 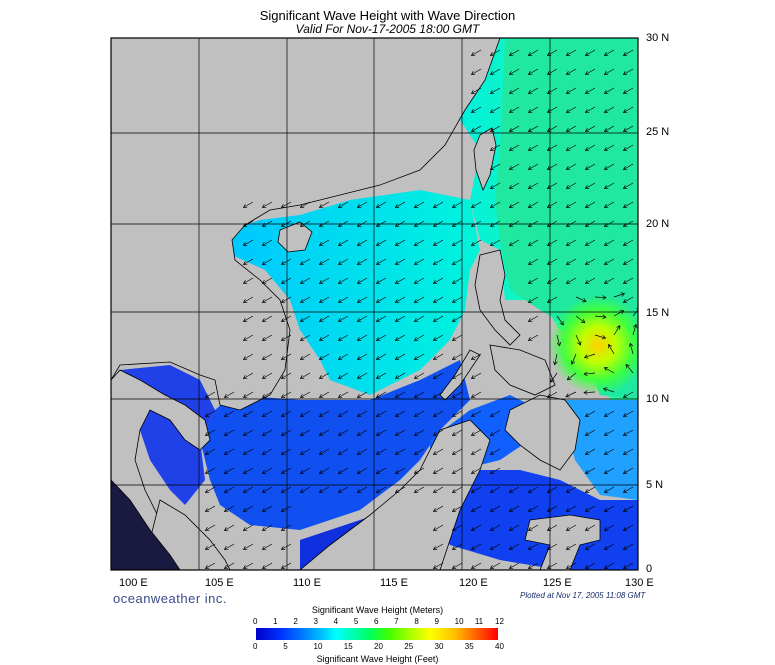 I want to click on feet-tick: 0, so click(x=255, y=646).